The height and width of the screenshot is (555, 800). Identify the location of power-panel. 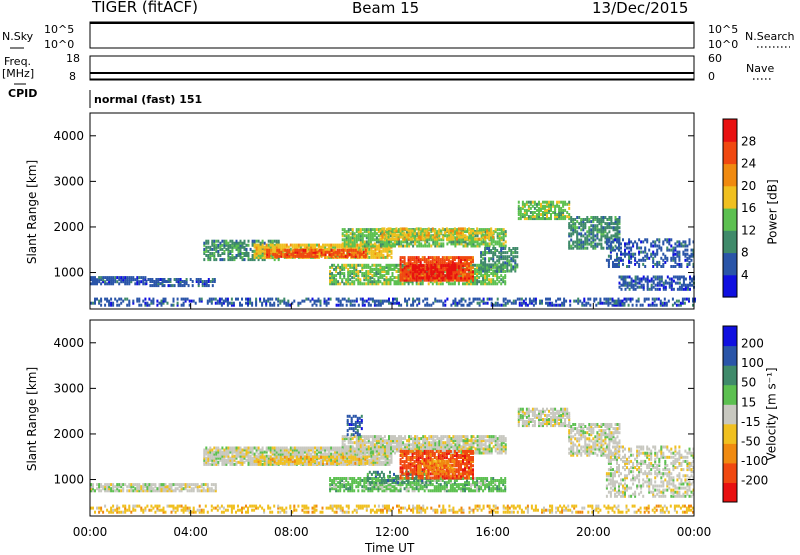
(393, 254).